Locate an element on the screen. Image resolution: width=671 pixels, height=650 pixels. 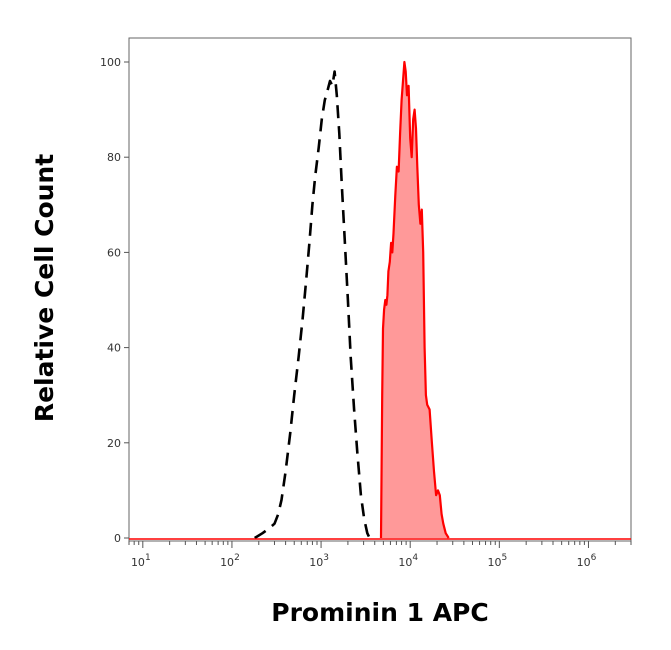
x-tick-exp-4: 5 is located at coordinates (504, 558).